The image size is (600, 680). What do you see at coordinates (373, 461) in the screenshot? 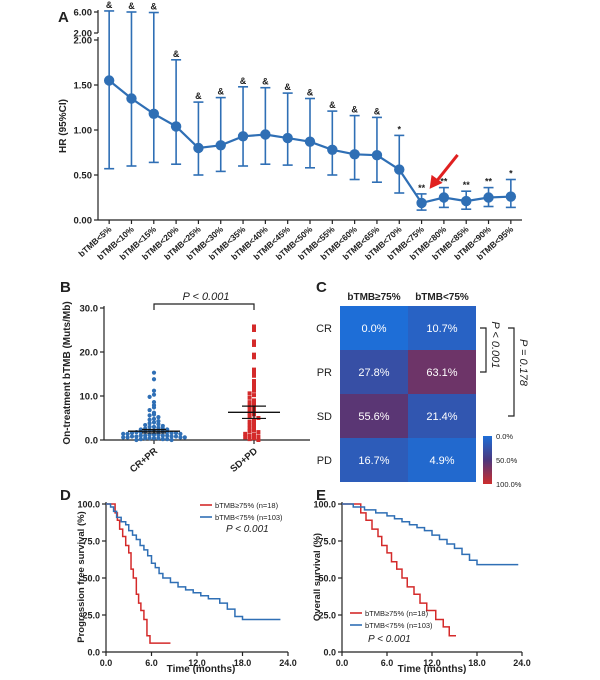
I see `panel-c-cell-label: 16.7%` at bounding box center [373, 461].